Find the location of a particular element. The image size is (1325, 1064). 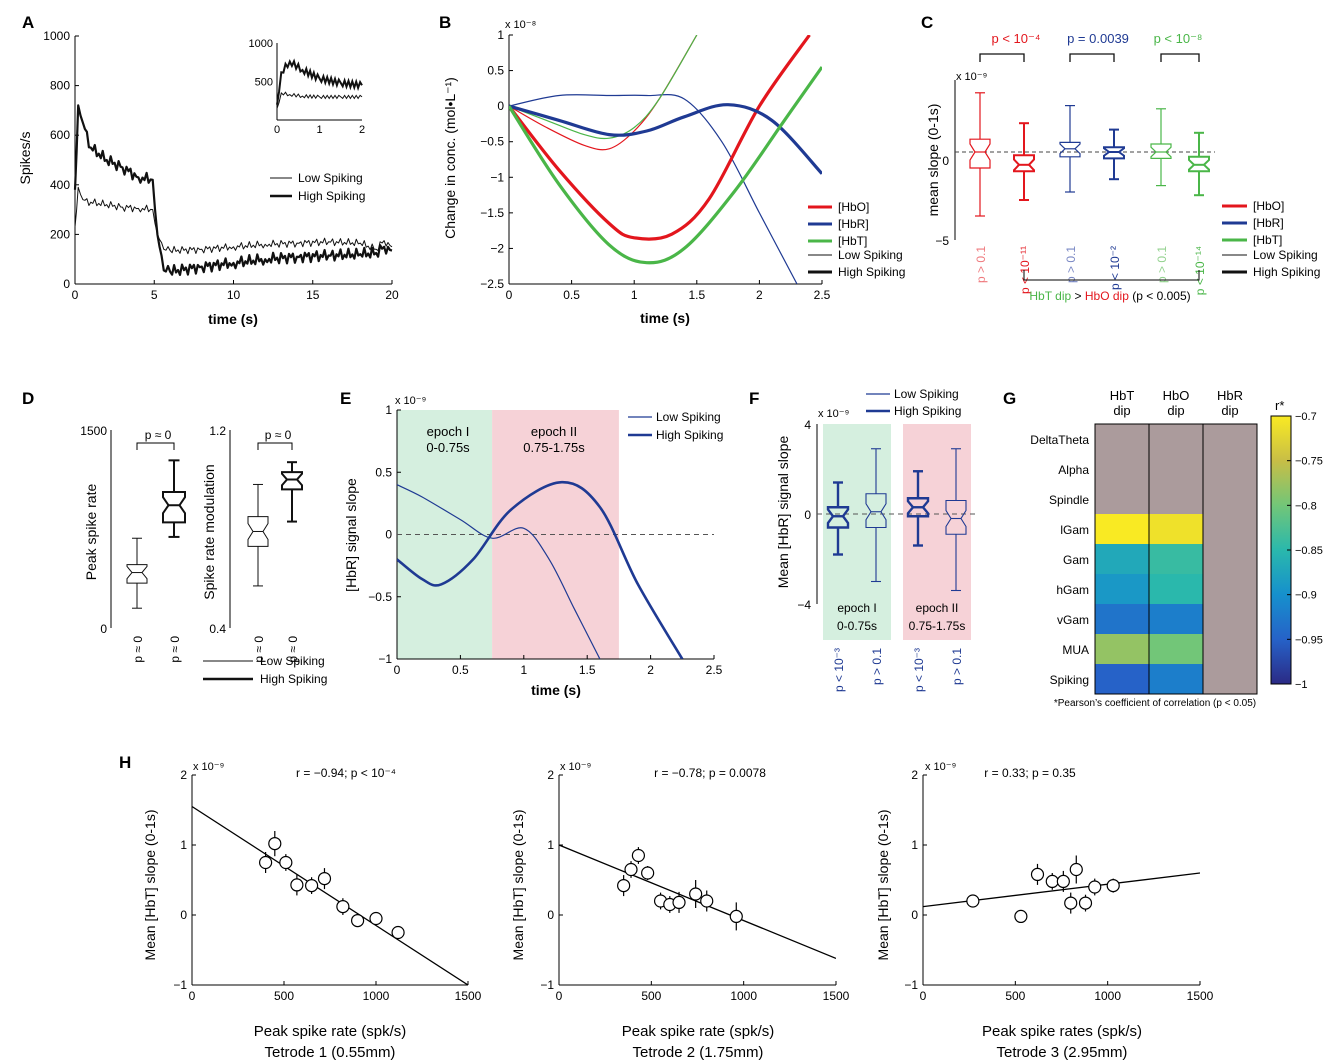

a-legend-high: High Spiking is located at coordinates (331, 196).